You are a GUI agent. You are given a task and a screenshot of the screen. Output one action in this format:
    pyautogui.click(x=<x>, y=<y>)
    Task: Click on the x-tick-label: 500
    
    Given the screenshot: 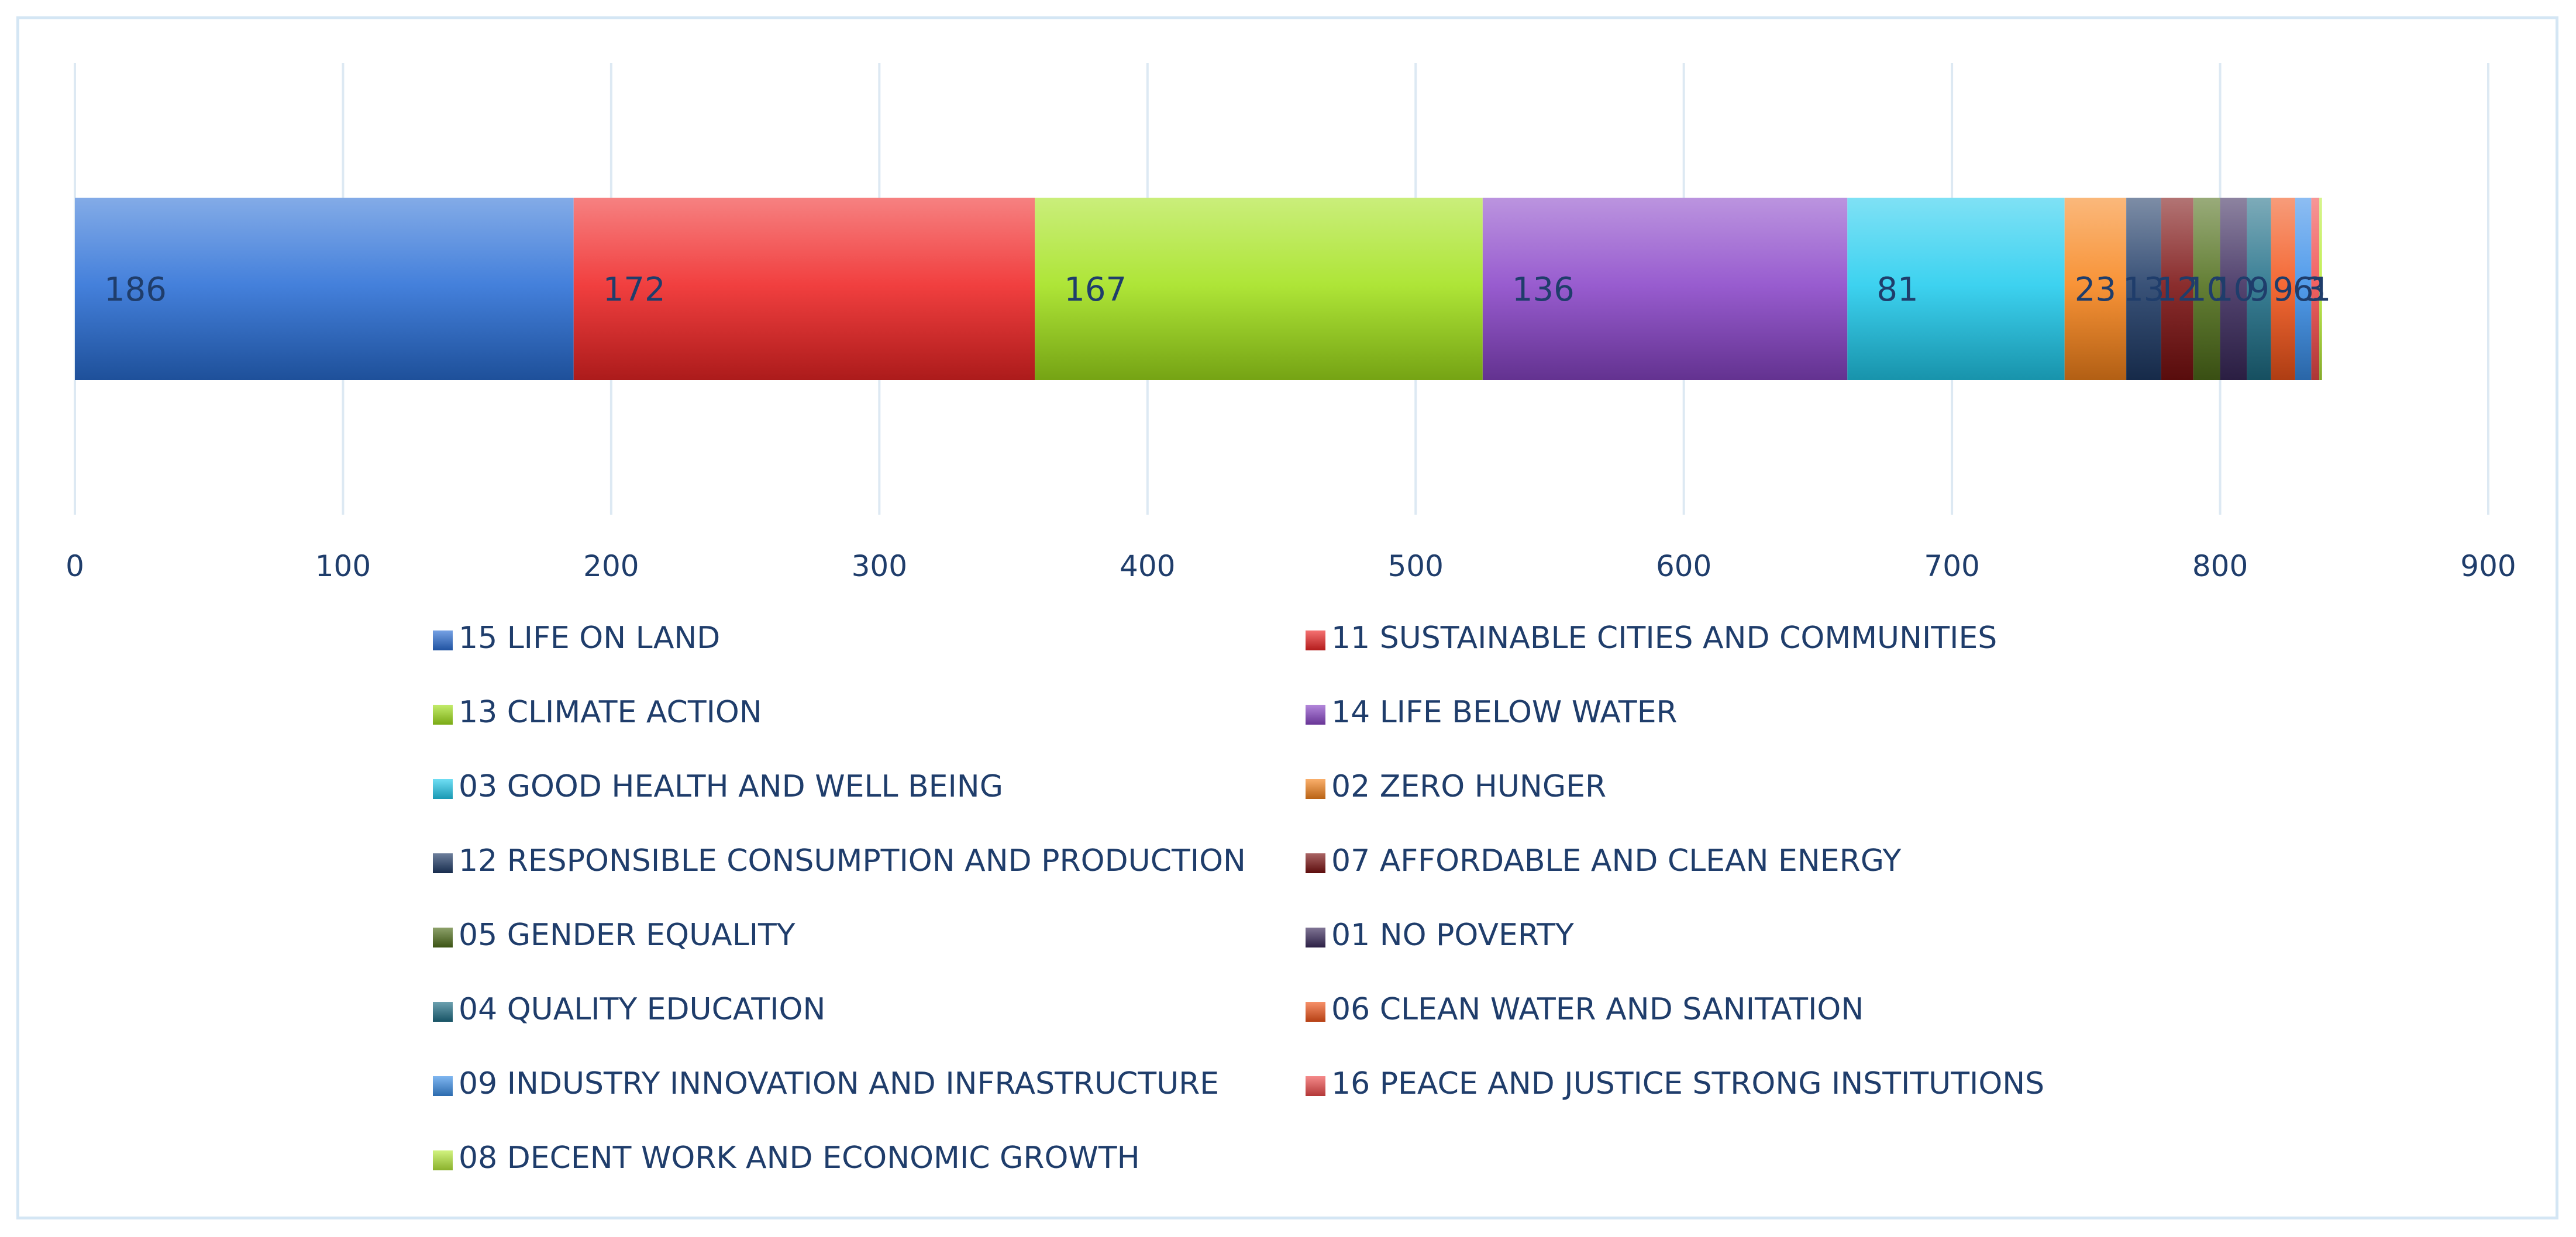 What is the action you would take?
    pyautogui.click(x=1416, y=566)
    